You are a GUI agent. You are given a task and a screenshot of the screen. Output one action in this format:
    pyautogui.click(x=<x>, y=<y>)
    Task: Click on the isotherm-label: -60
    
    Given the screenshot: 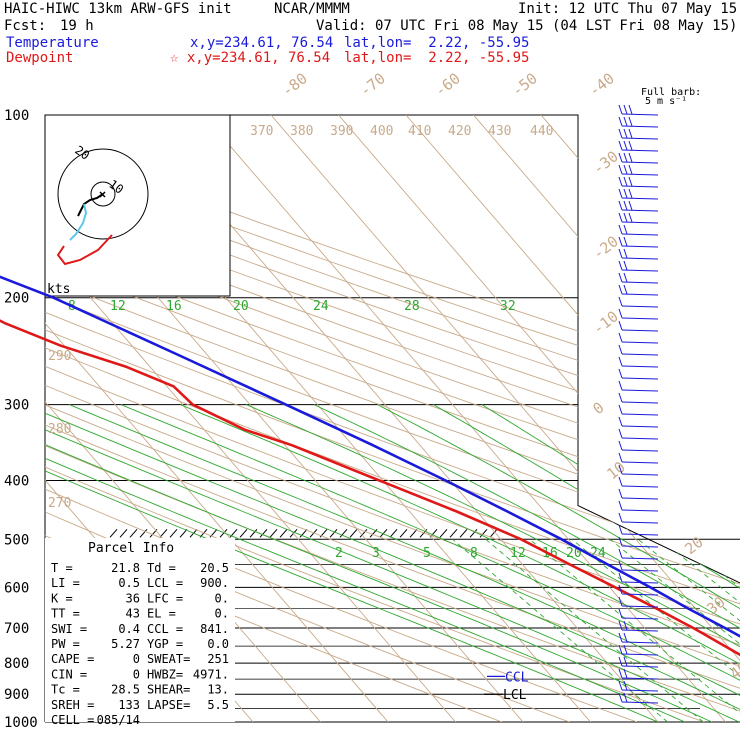 What is the action you would take?
    pyautogui.click(x=447, y=84)
    